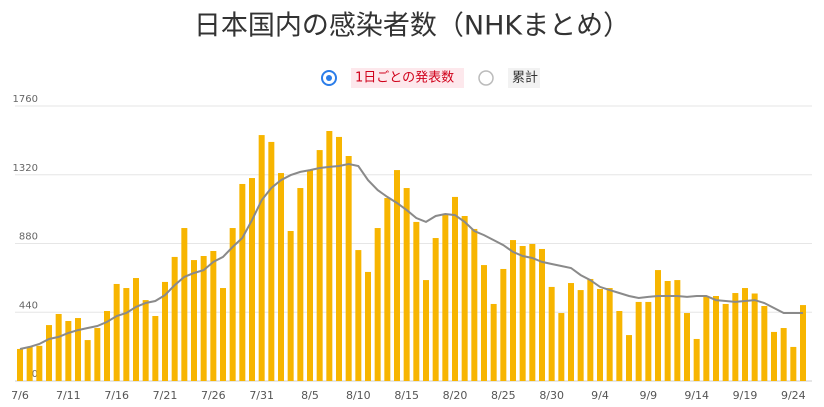  I want to click on x-tick-label: 7/6, so click(20, 395).